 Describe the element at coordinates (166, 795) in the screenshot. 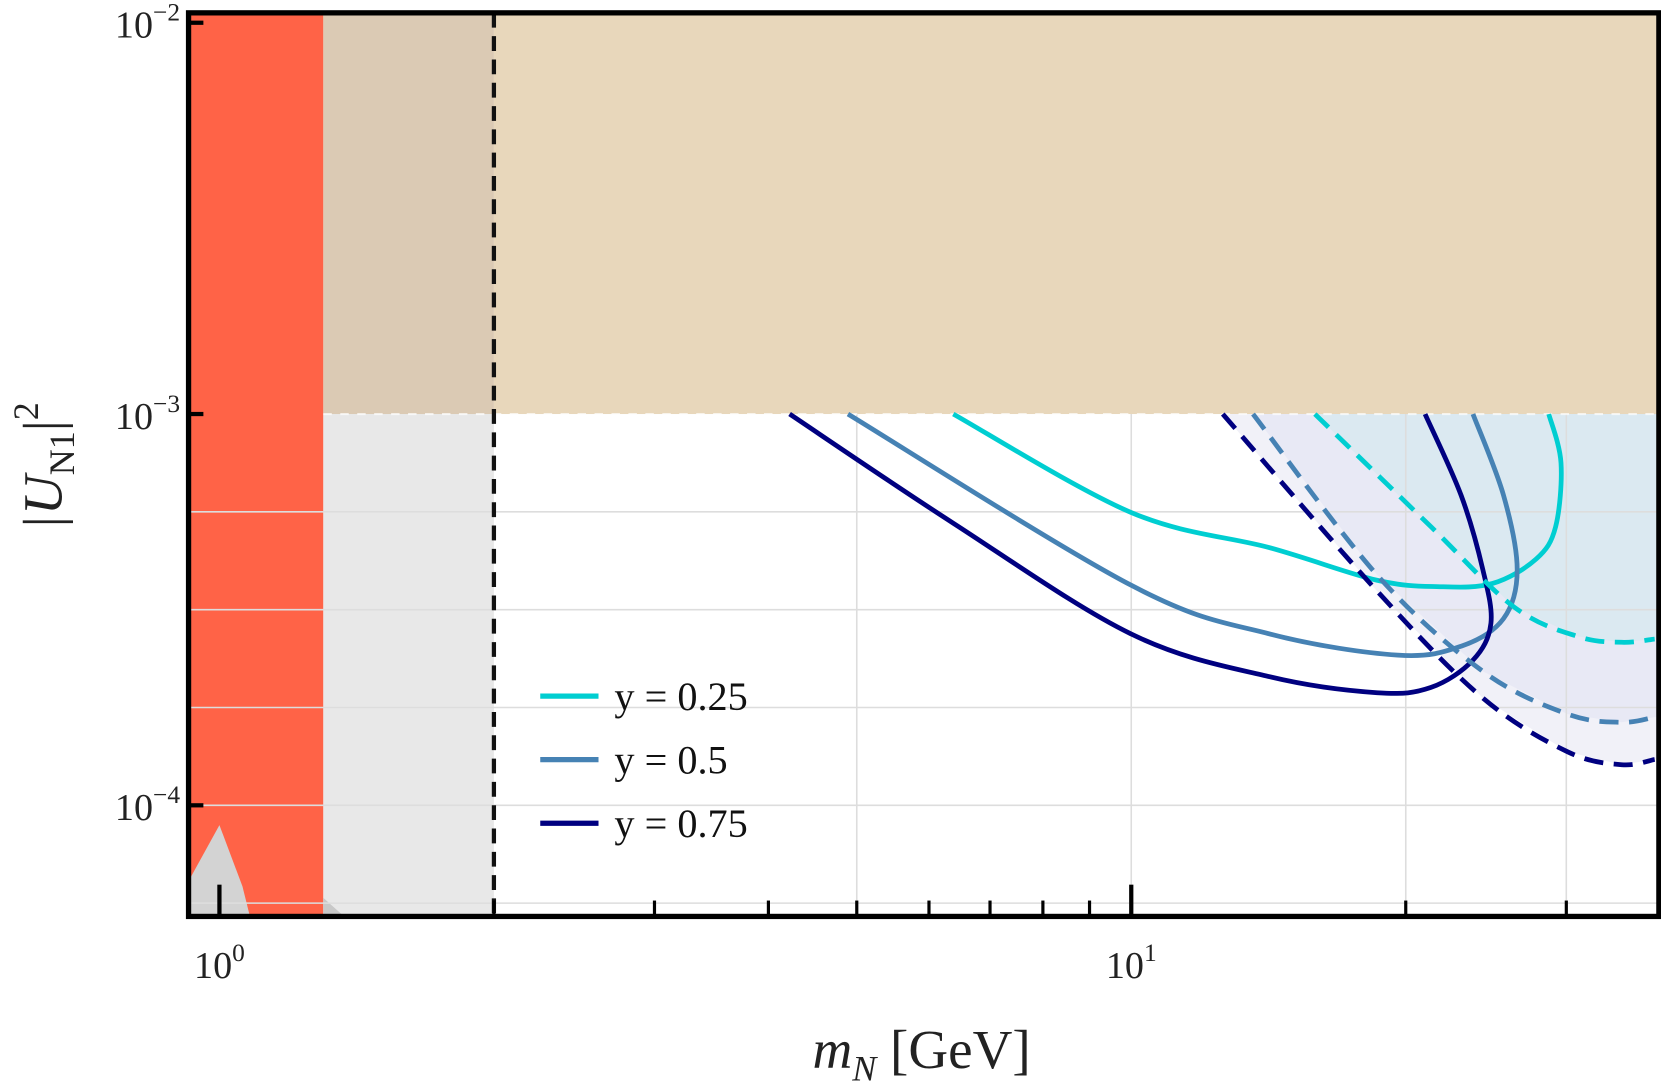

I see `y-tick-exponent: −4` at that location.